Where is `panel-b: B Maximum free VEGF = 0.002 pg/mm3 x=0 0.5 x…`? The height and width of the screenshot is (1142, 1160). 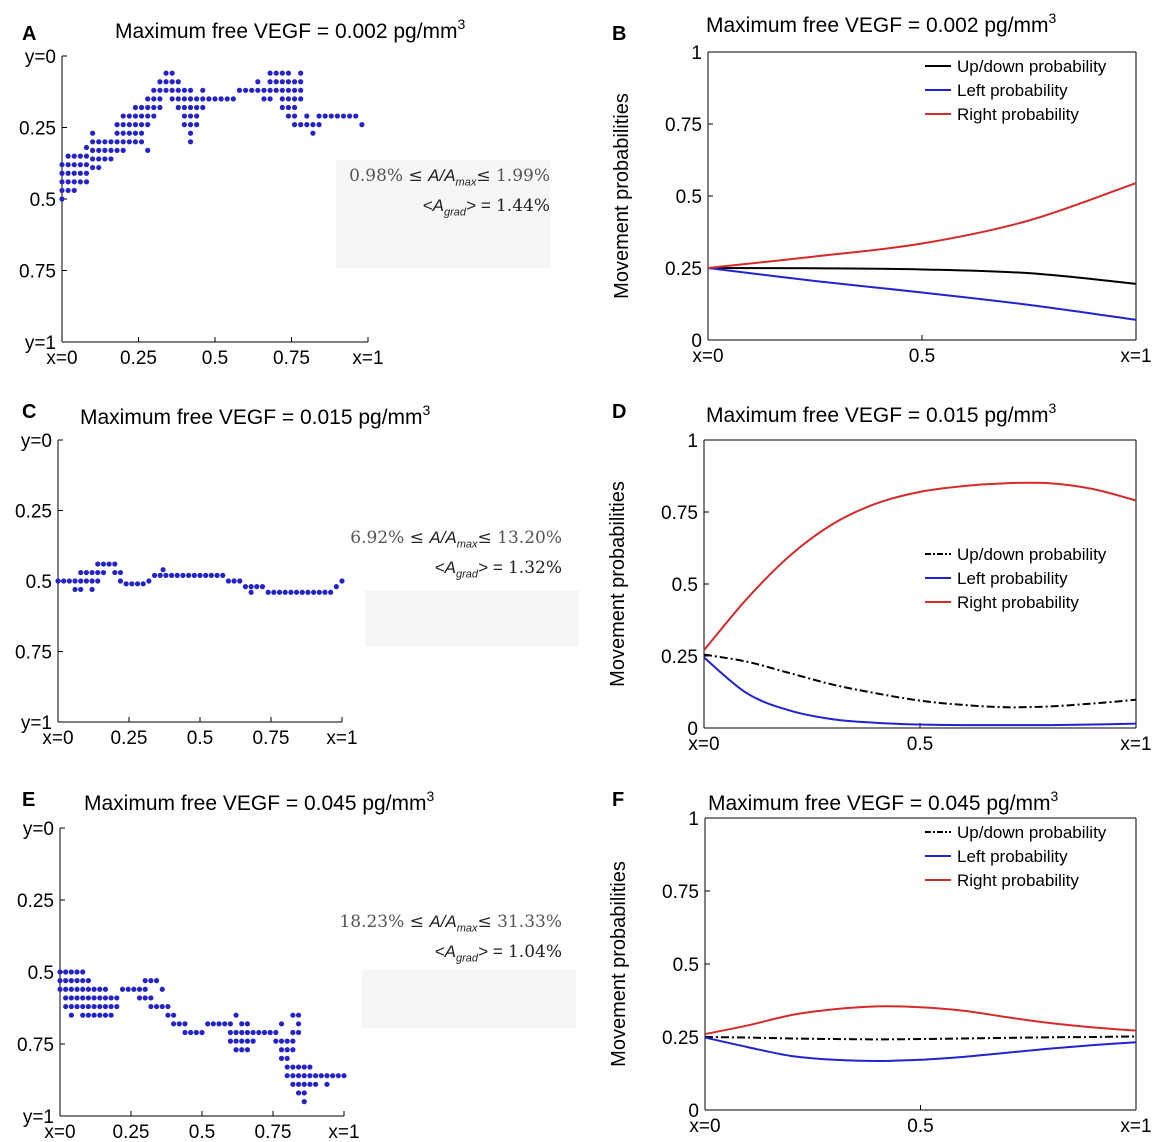
panel-b: B Maximum free VEGF = 0.002 pg/mm3 x=0 0.5 x… is located at coordinates (881, 188).